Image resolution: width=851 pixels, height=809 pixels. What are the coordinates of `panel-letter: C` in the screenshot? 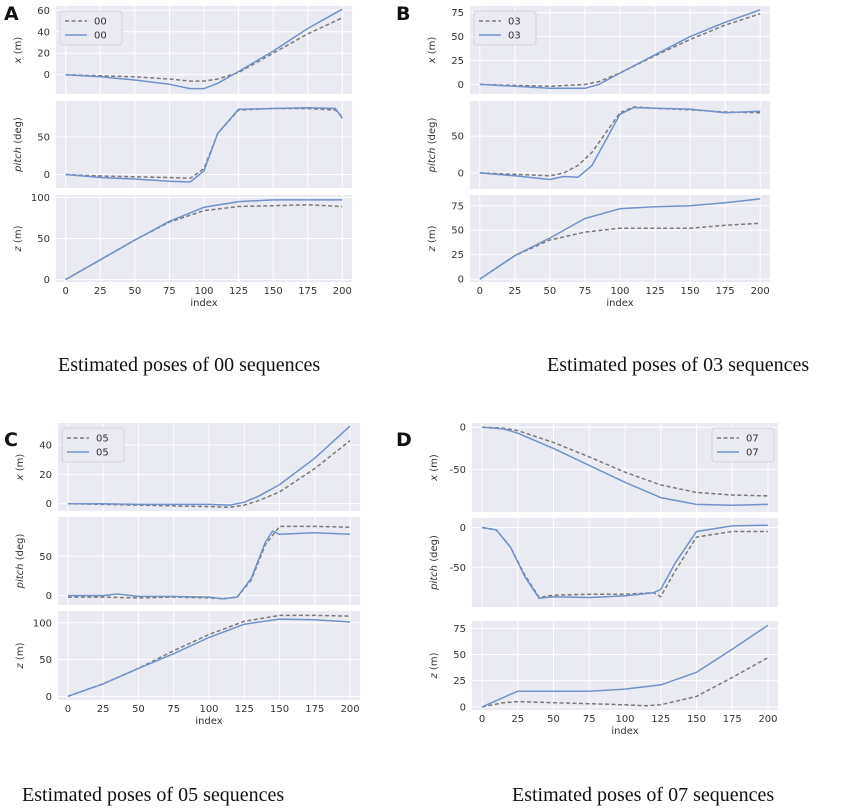 It's located at (11, 440).